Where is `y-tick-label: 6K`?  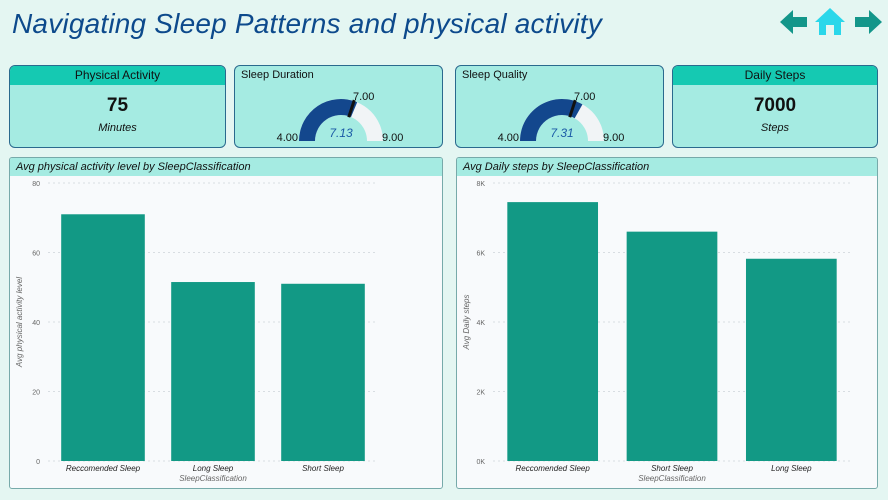
y-tick-label: 6K is located at coordinates (480, 254).